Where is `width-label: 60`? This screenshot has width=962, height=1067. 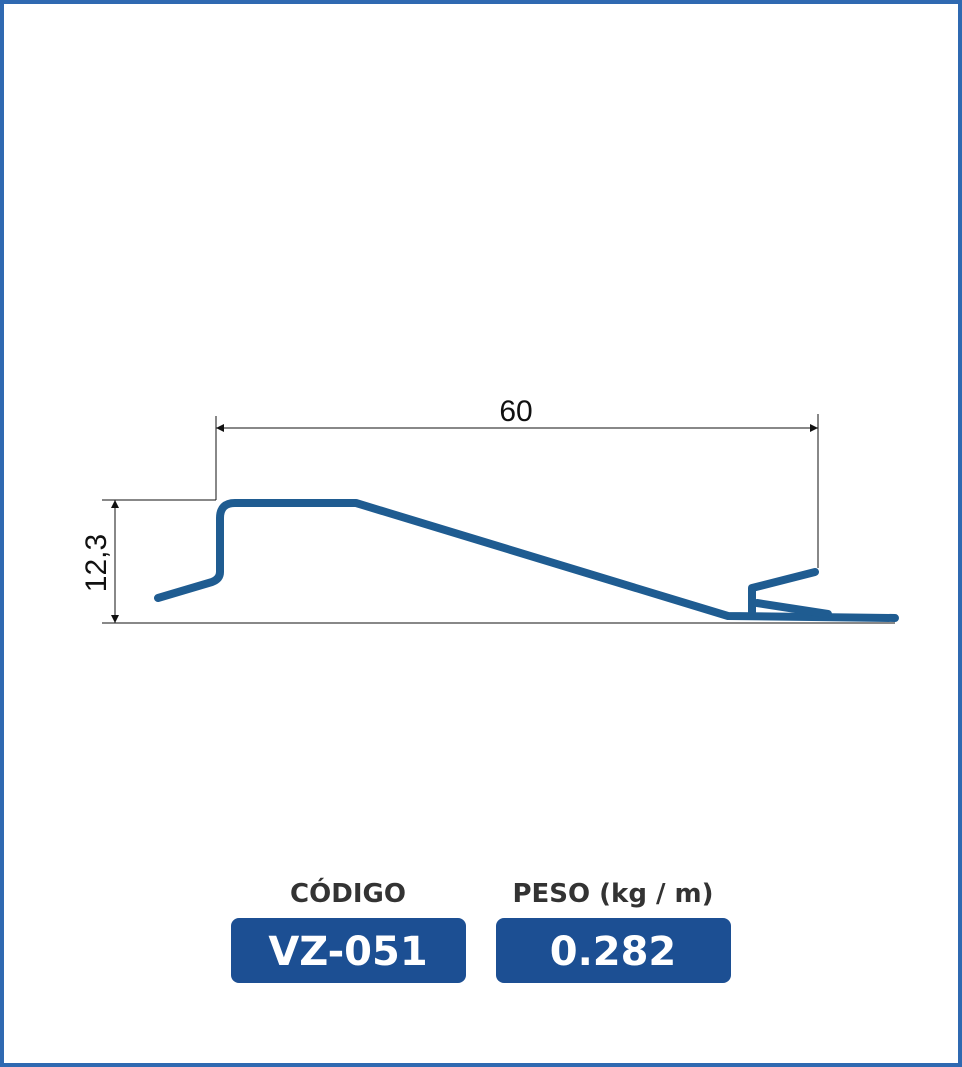 width-label: 60 is located at coordinates (515, 411).